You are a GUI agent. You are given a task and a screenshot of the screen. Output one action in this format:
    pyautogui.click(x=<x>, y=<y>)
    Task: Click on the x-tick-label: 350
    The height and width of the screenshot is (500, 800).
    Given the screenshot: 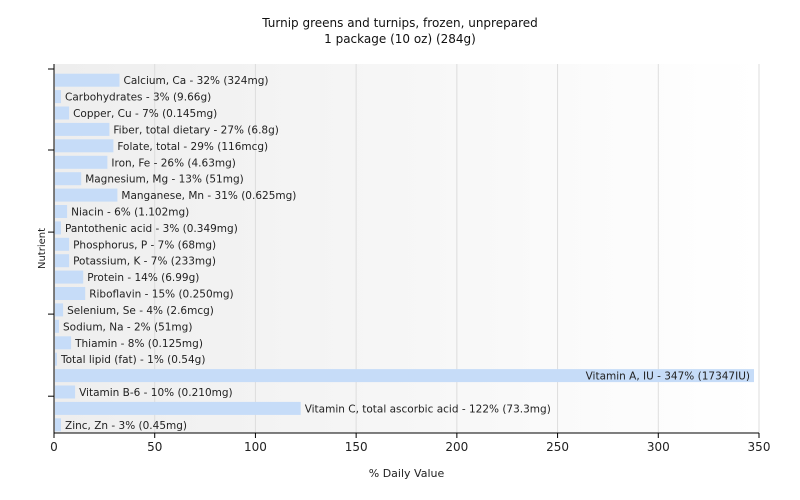 What is the action you would take?
    pyautogui.click(x=759, y=447)
    